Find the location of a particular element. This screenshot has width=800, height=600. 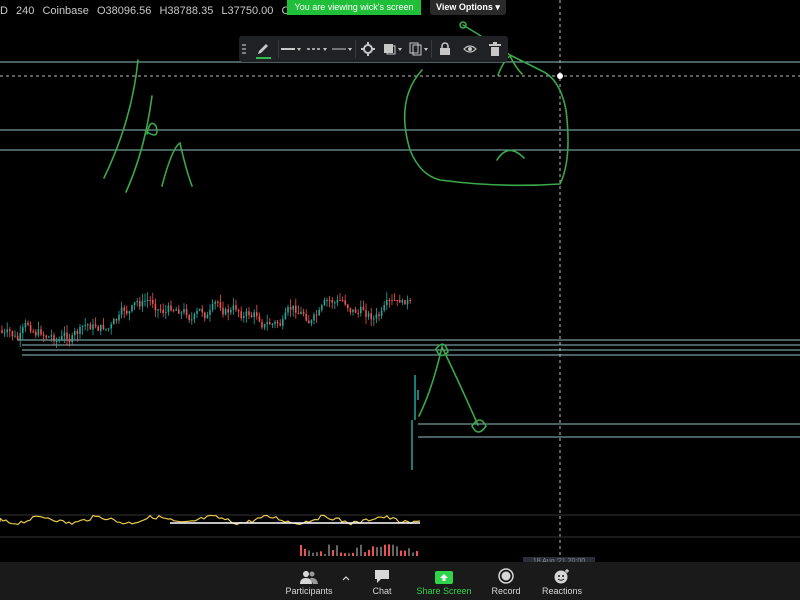

gear-icon is located at coordinates (368, 49).